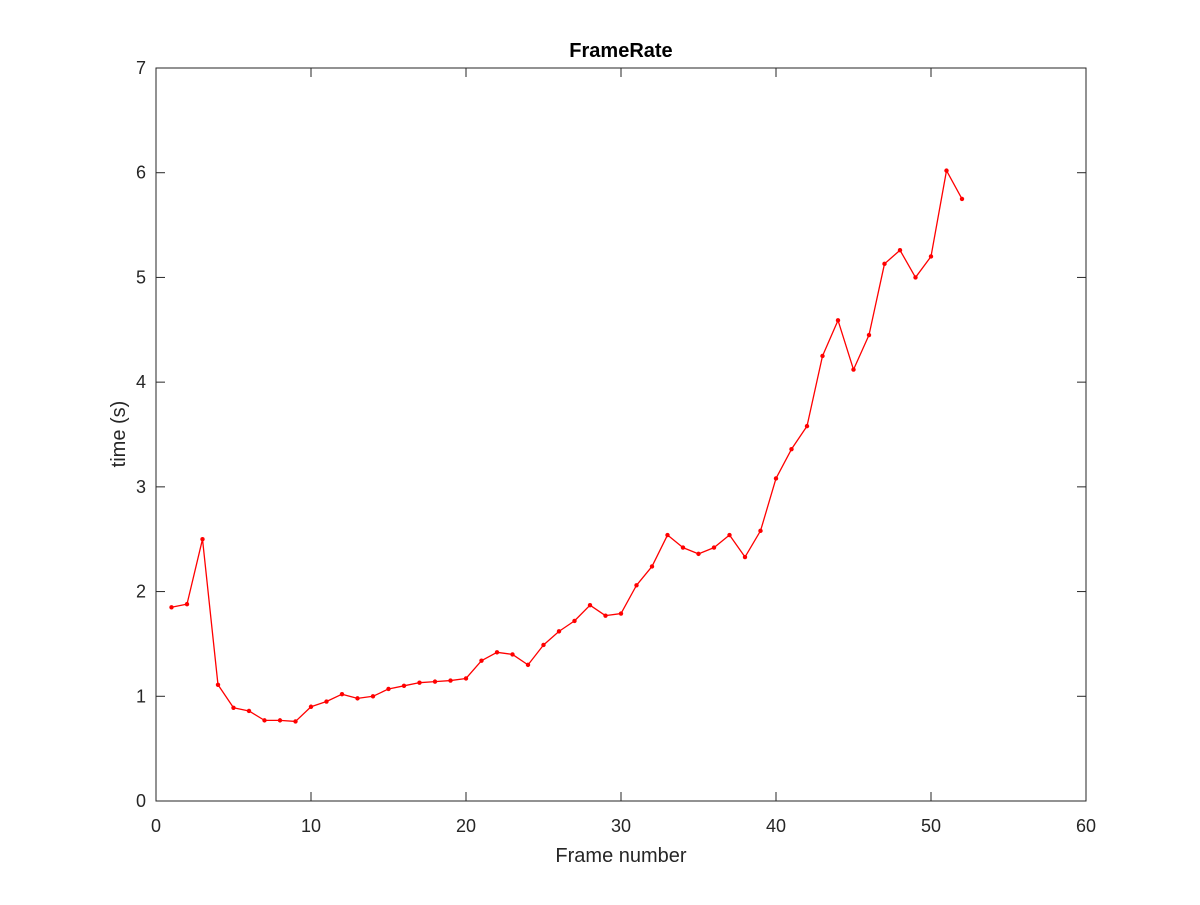 The image size is (1200, 905). What do you see at coordinates (776, 826) in the screenshot?
I see `x-tick-label: 40` at bounding box center [776, 826].